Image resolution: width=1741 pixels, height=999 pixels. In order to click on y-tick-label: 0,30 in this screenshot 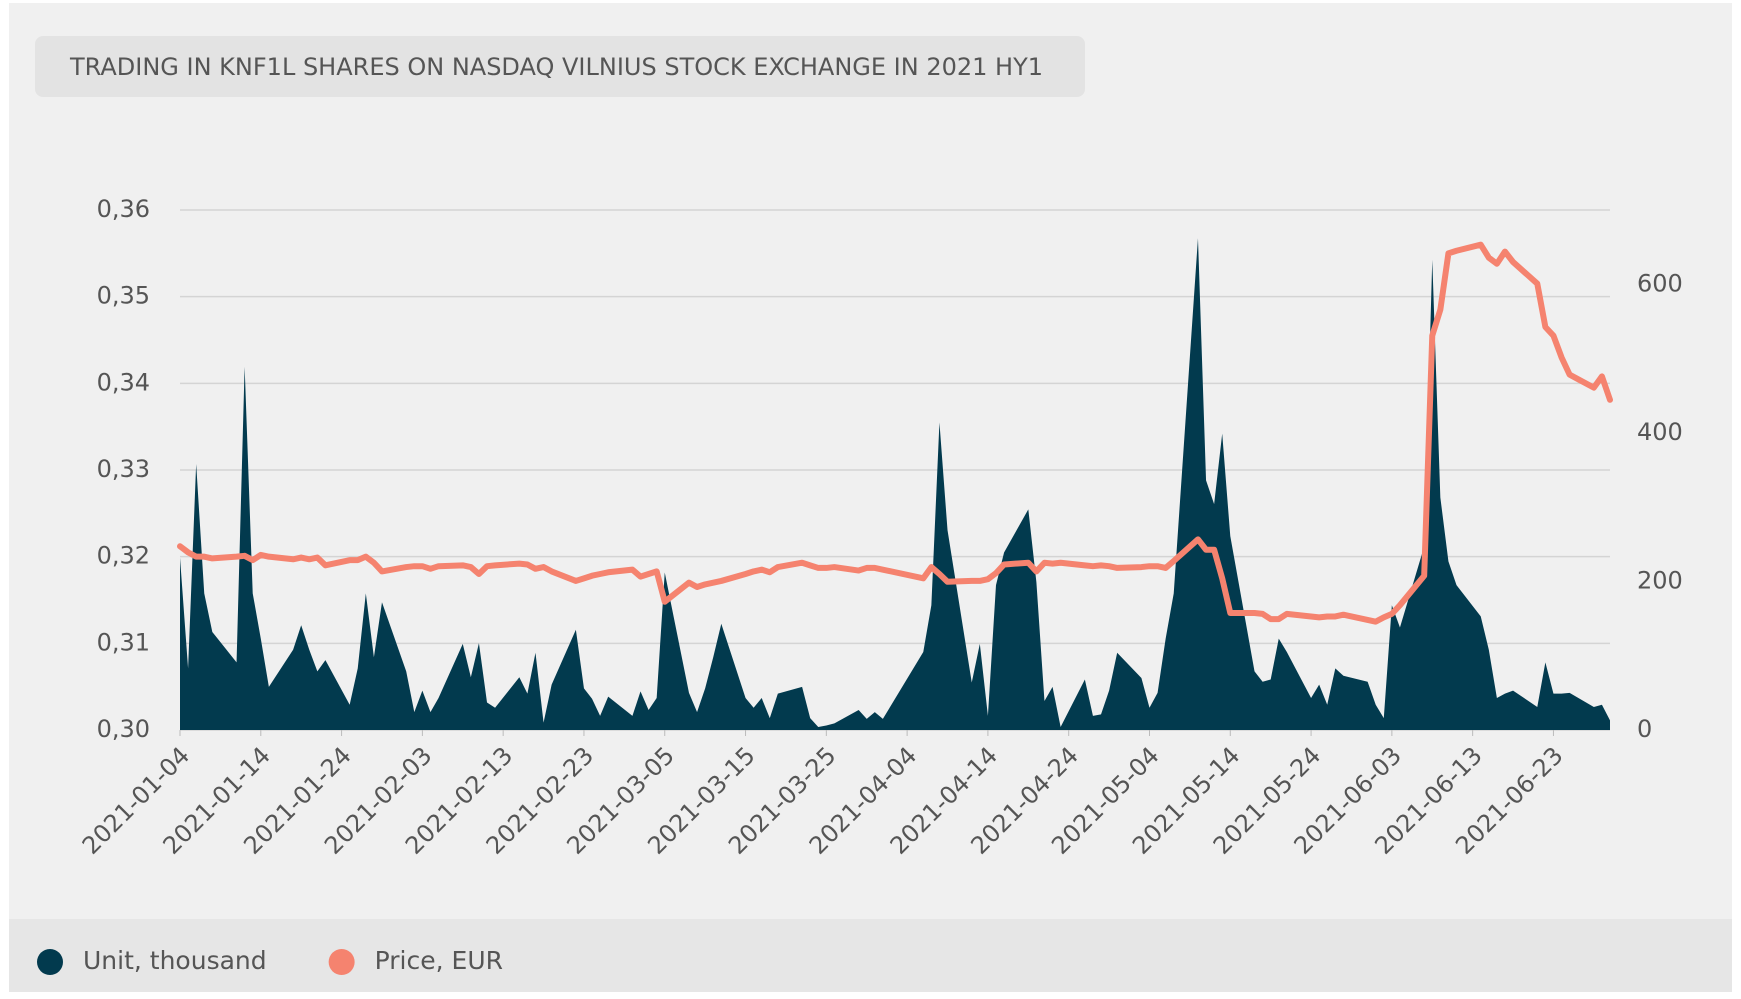, I will do `click(123, 729)`.